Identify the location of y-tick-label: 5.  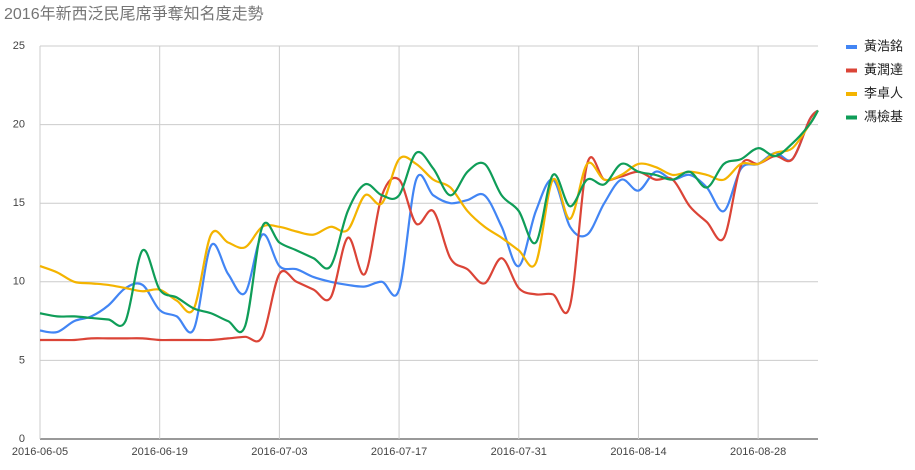
(22, 360).